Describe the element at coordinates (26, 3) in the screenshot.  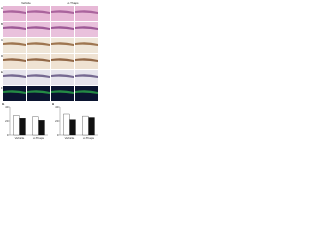
I see `group-header: Vehicle` at that location.